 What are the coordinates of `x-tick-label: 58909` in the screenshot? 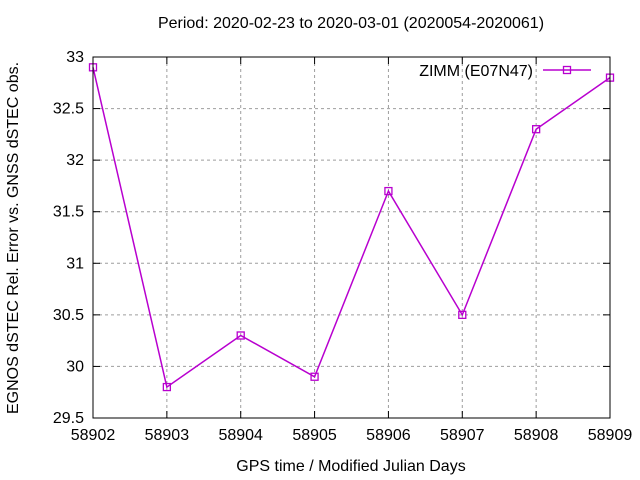 It's located at (610, 435).